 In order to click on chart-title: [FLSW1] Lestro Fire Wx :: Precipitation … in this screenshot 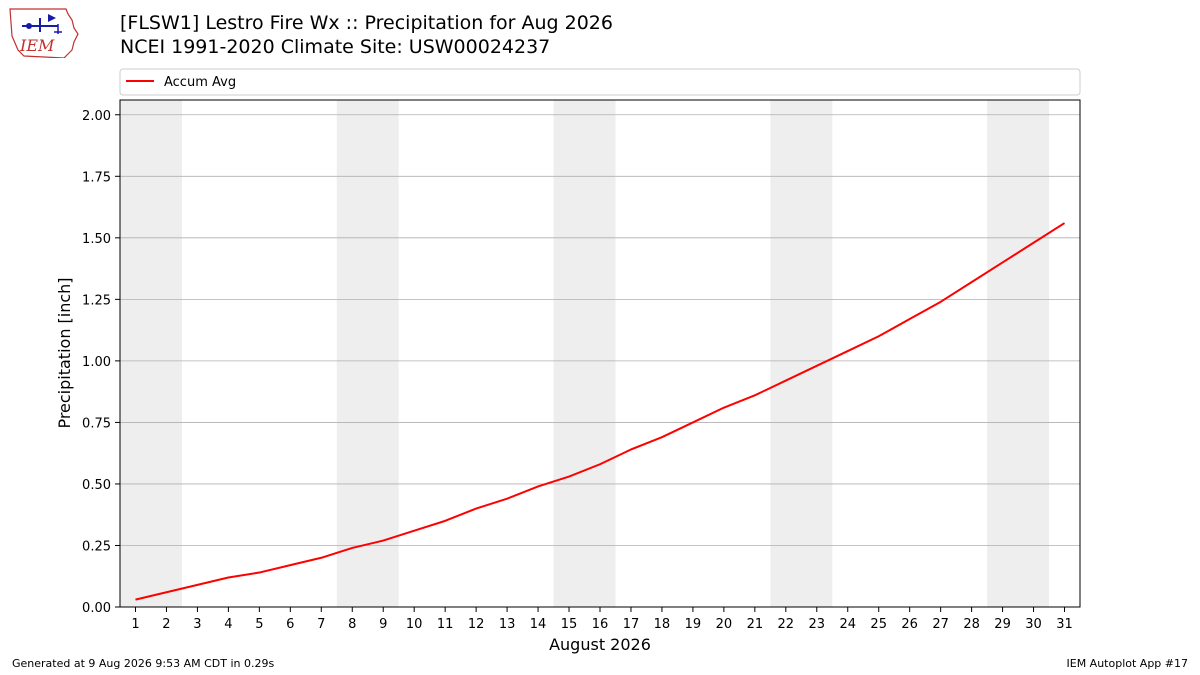, I will do `click(366, 23)`.